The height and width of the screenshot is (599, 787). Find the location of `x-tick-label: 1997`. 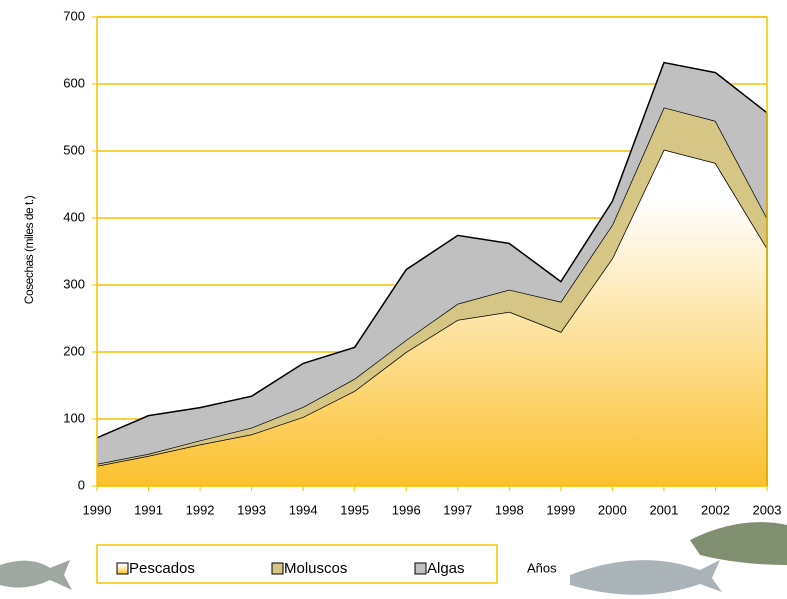

x-tick-label: 1997 is located at coordinates (457, 509).